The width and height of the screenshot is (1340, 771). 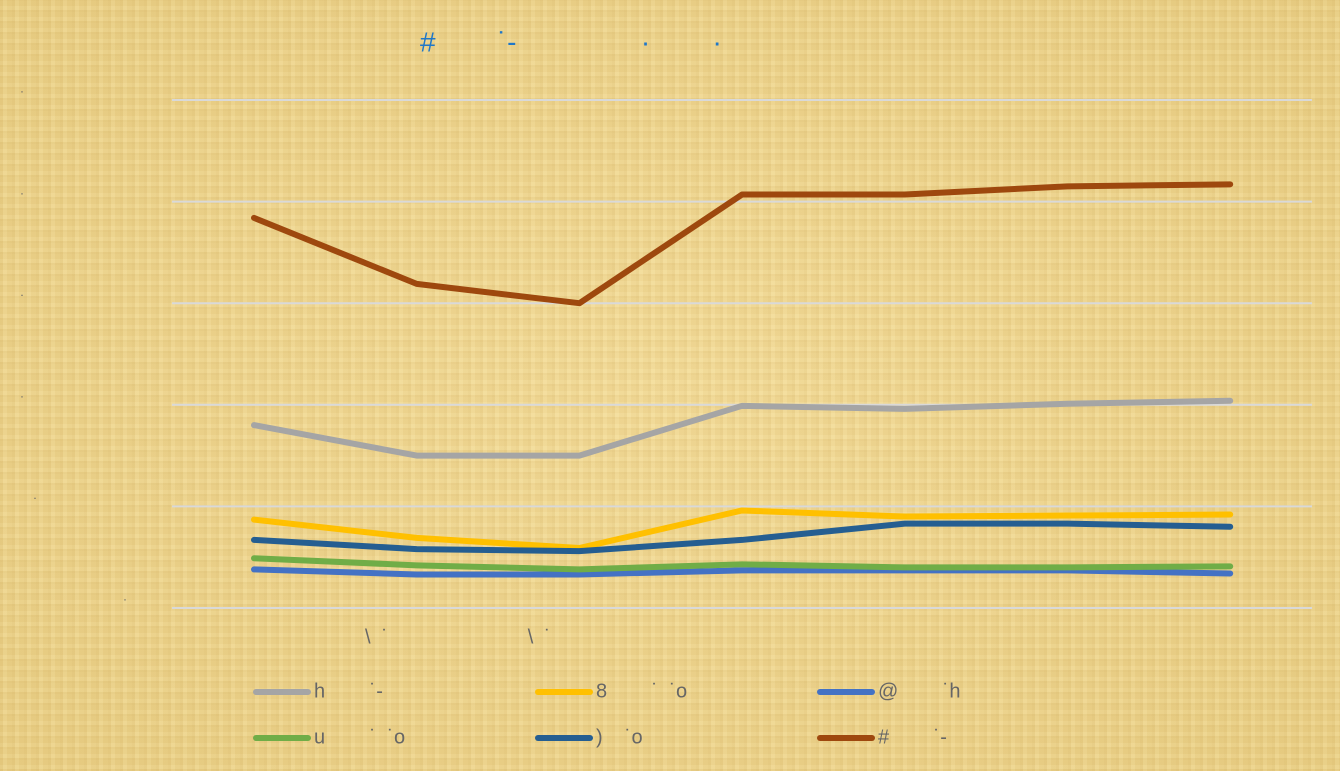 What do you see at coordinates (919, 691) in the screenshot?
I see `legend-label: @ ˙h` at bounding box center [919, 691].